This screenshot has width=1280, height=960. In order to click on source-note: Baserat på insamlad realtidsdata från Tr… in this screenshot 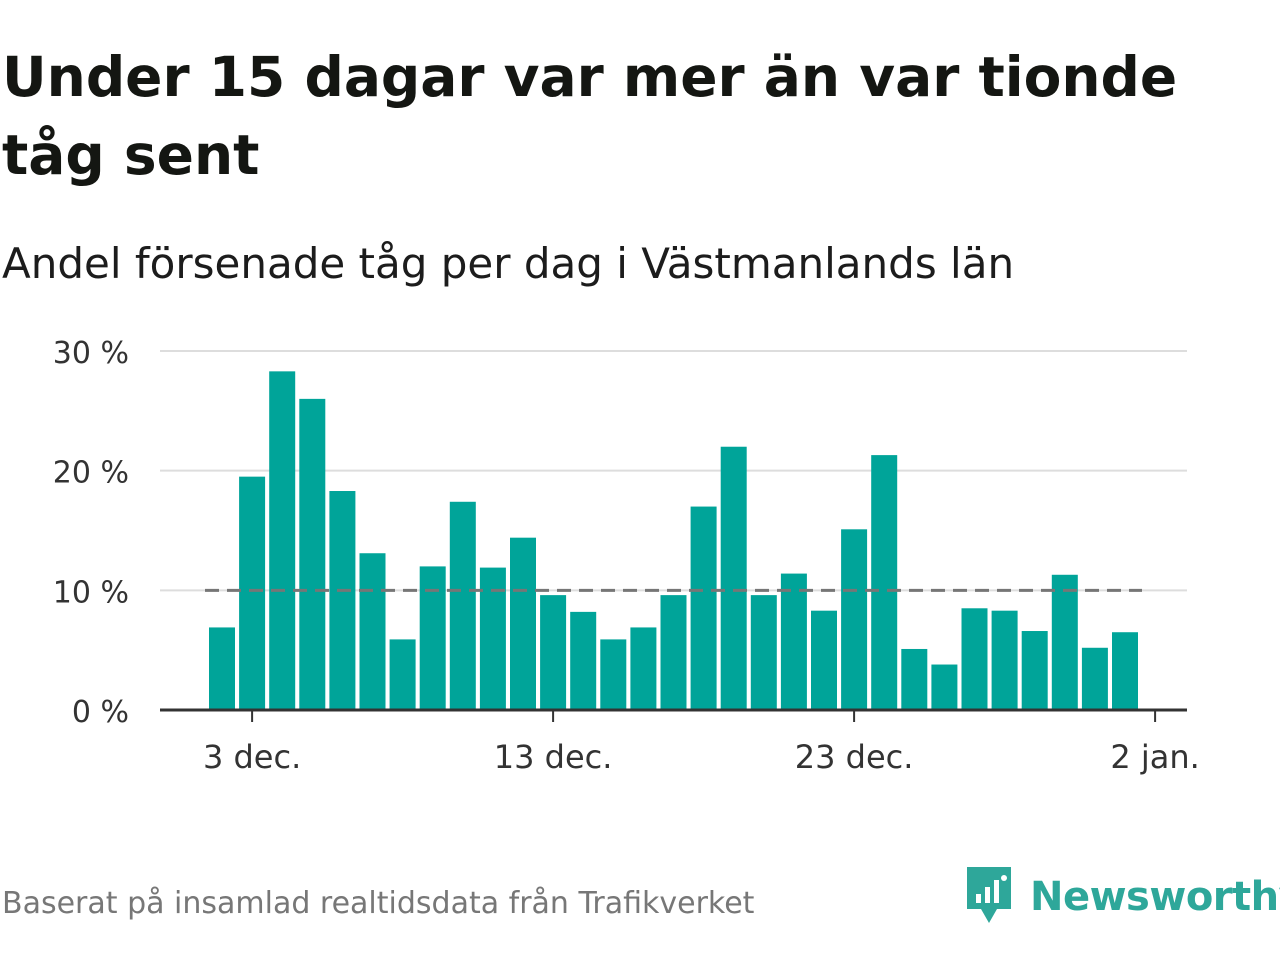, I will do `click(378, 903)`.